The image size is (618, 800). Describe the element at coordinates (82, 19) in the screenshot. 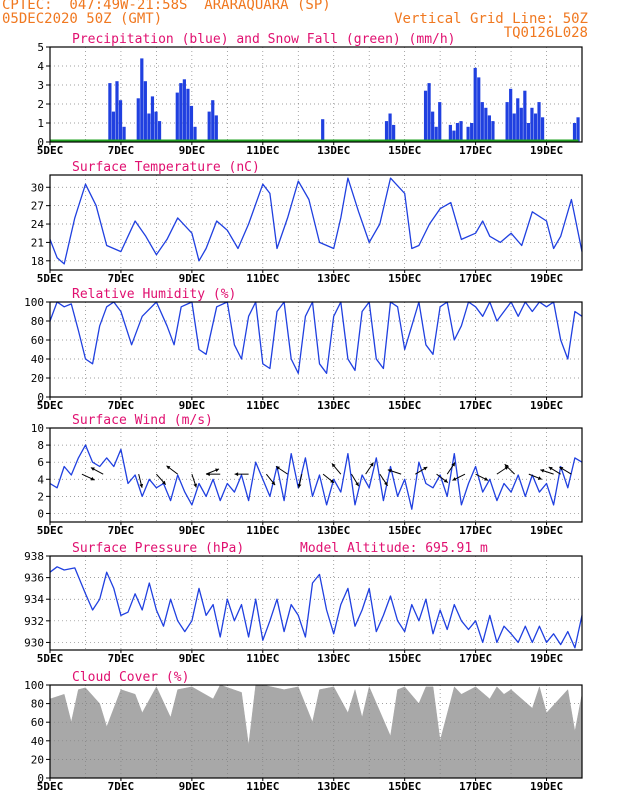

I see `header-datetime: 05DEC2020 50Z (GMT)` at that location.